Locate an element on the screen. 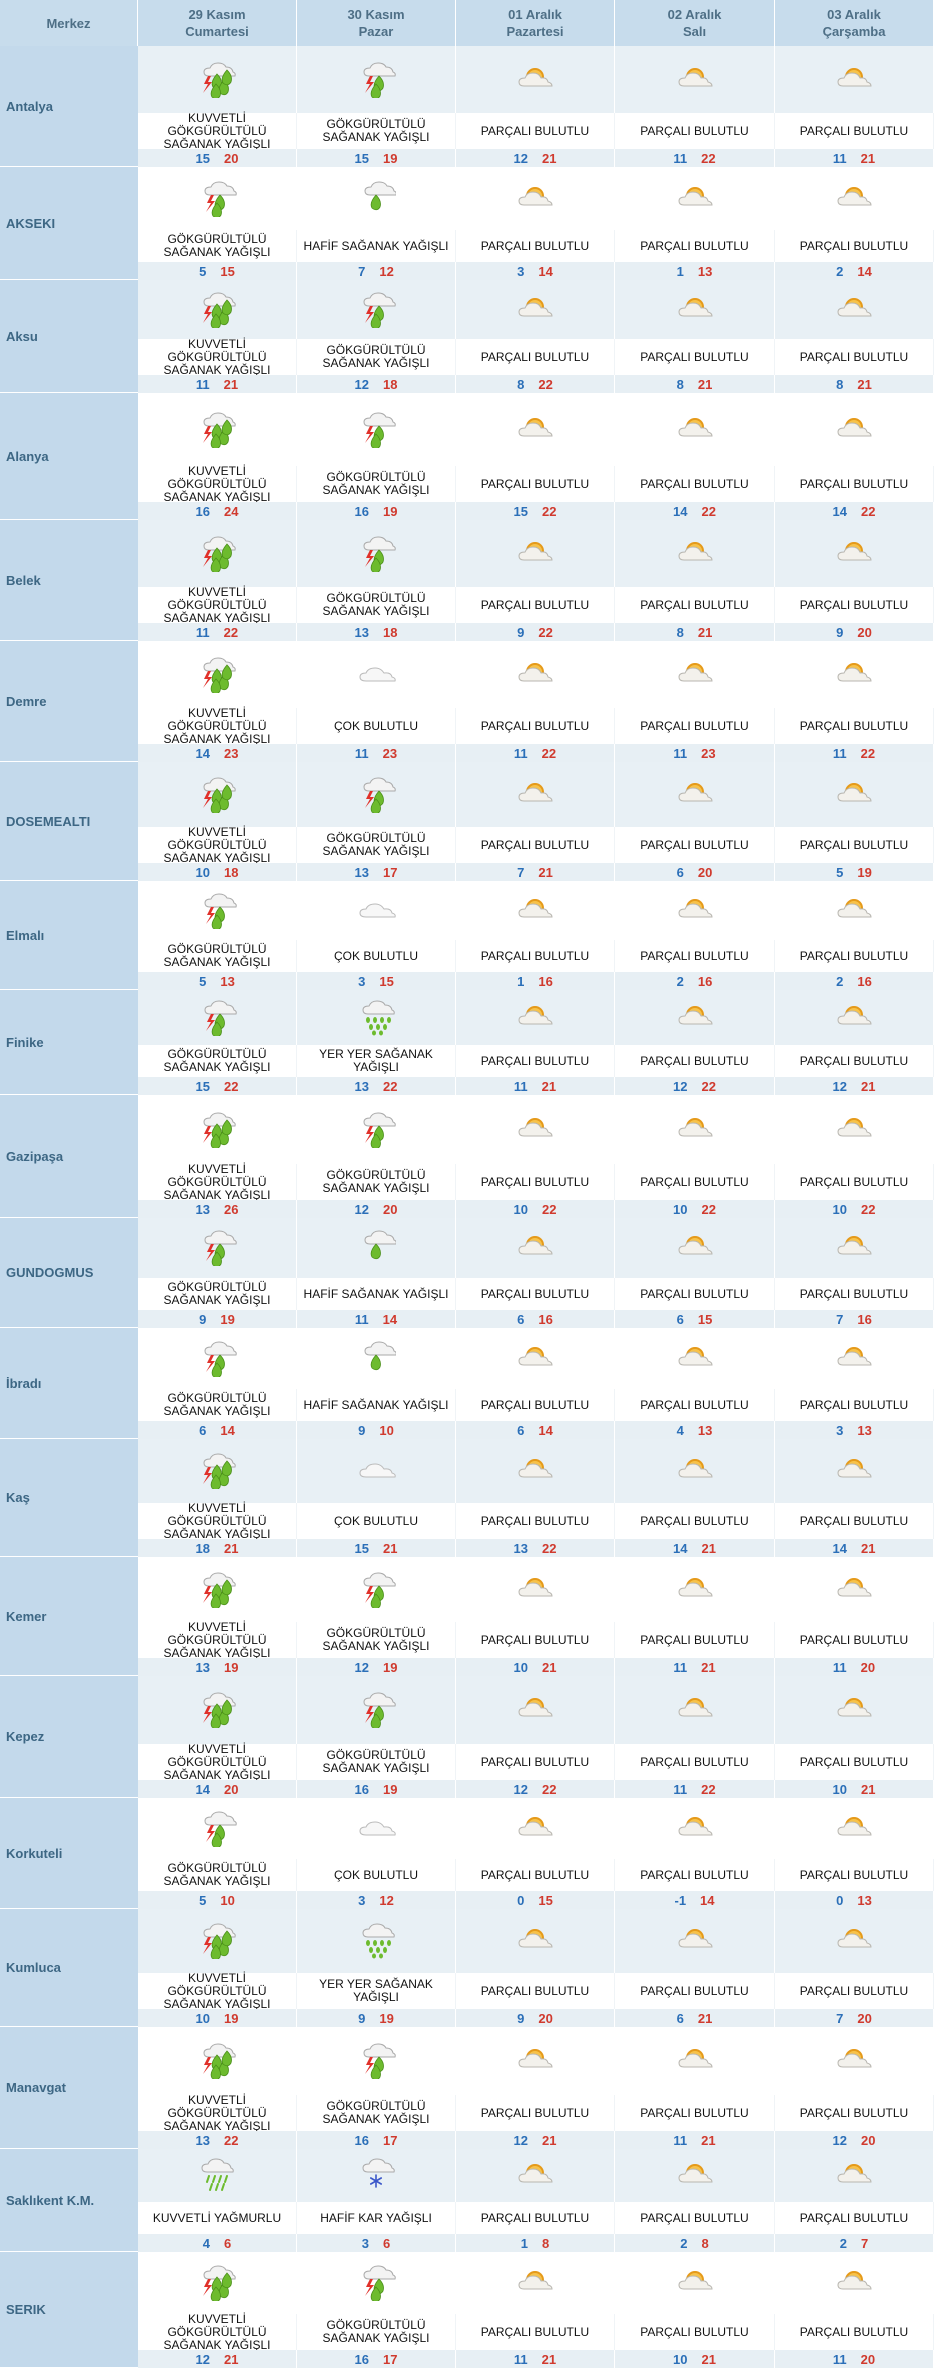 Image resolution: width=934 pixels, height=2368 pixels. temperature-range: 6 14 is located at coordinates (217, 1430).